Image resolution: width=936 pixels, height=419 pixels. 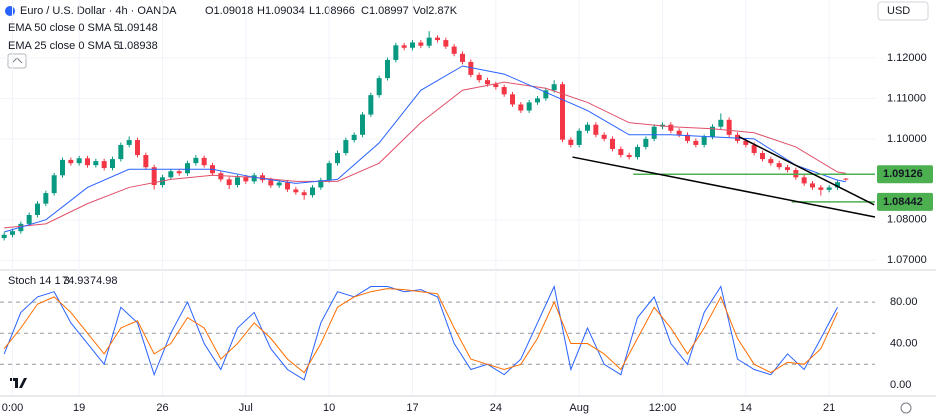 I want to click on symbol-icon, so click(x=10, y=11).